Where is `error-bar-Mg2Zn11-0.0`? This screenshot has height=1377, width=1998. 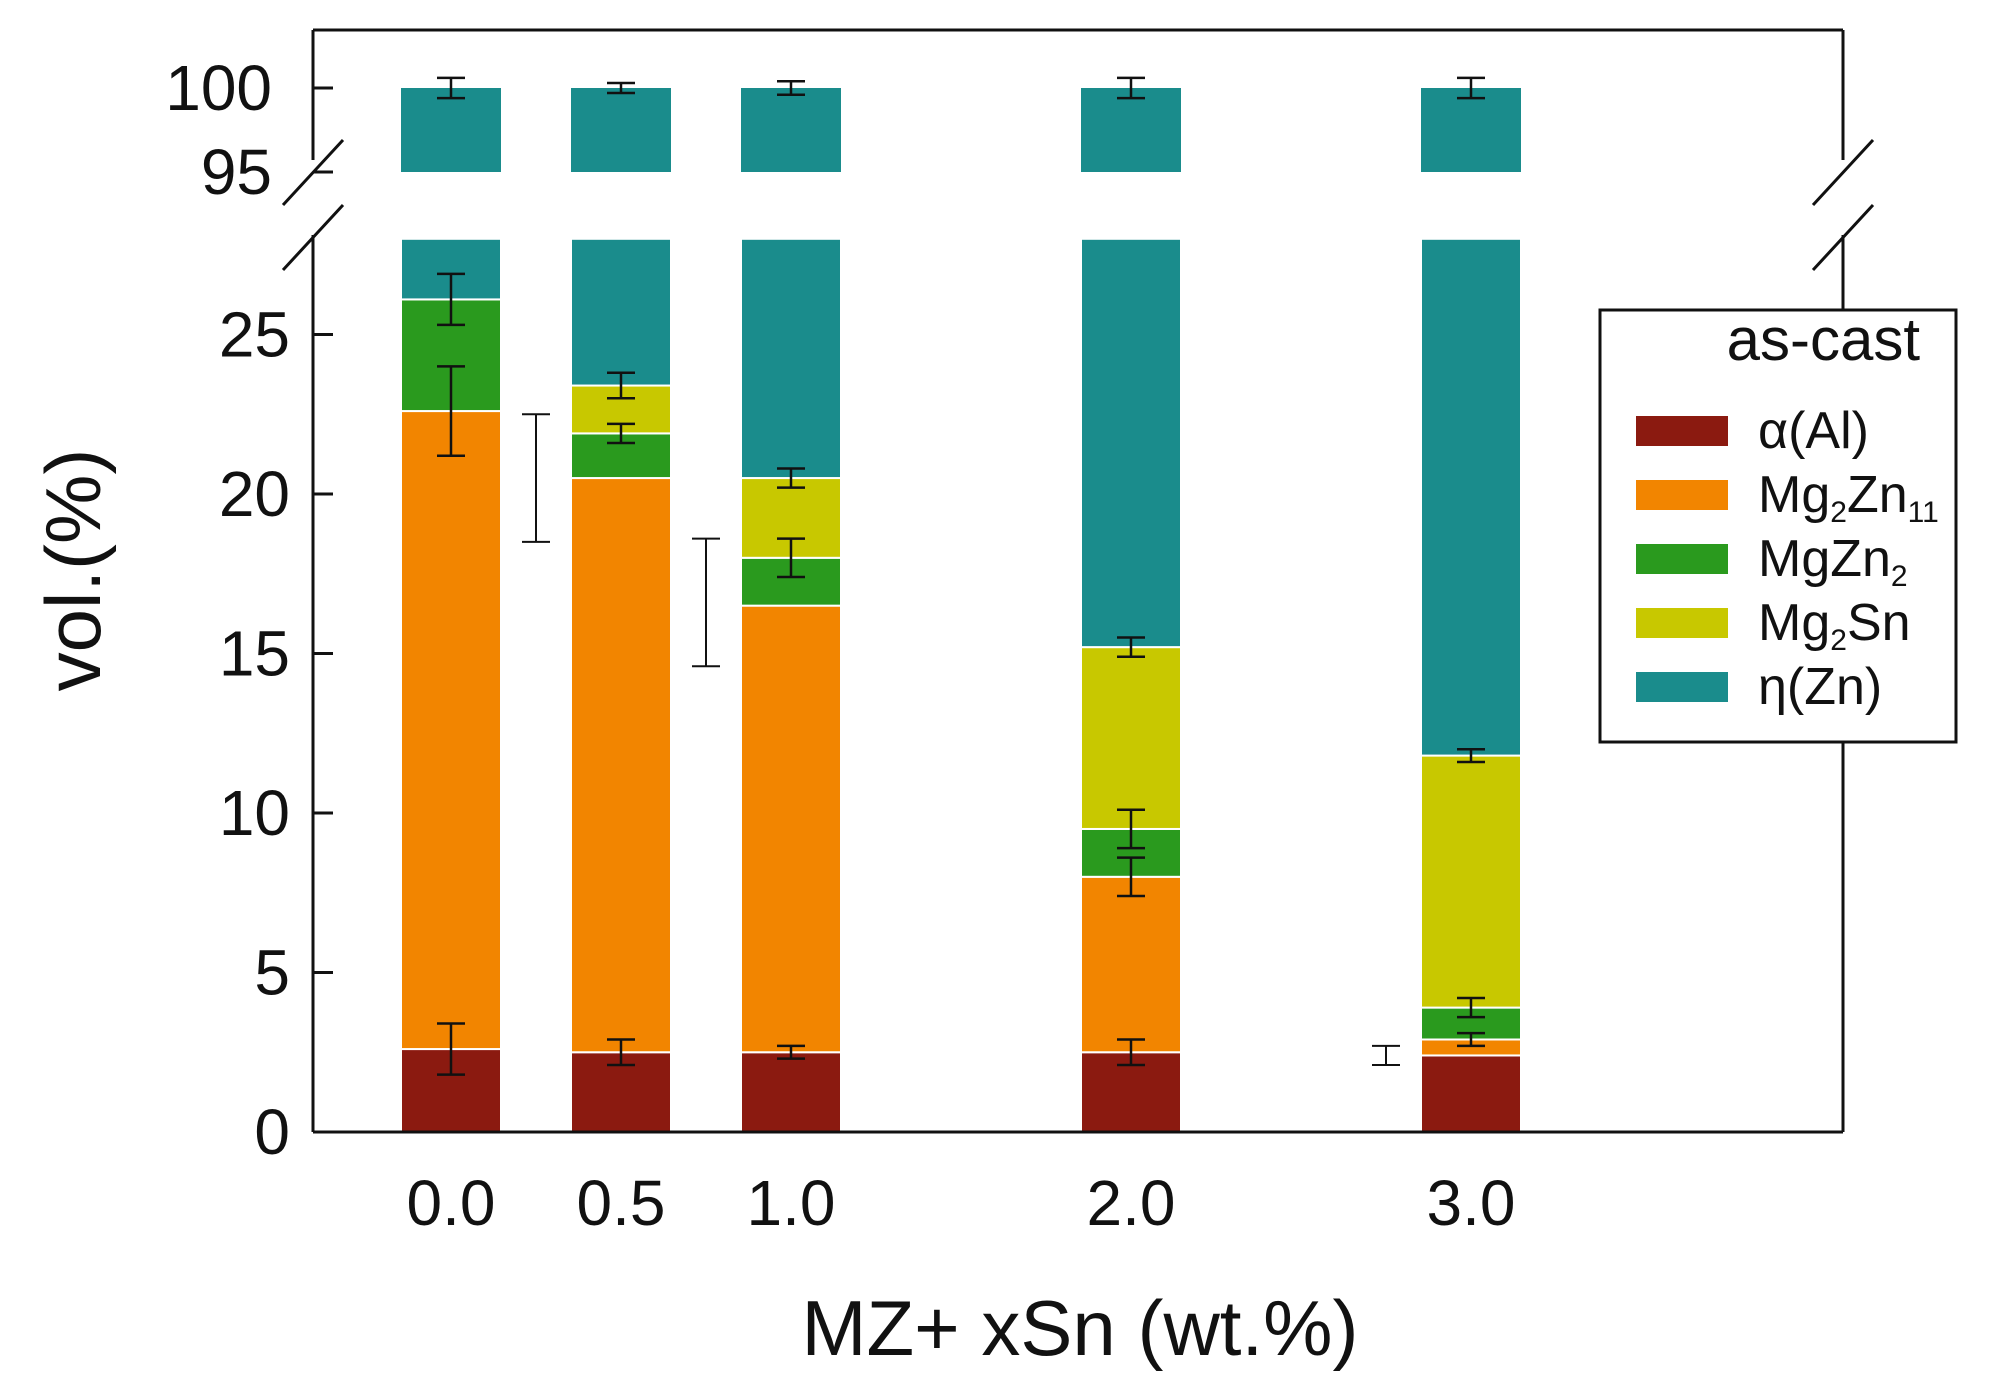 error-bar-Mg2Zn11-0.0 is located at coordinates (451, 411).